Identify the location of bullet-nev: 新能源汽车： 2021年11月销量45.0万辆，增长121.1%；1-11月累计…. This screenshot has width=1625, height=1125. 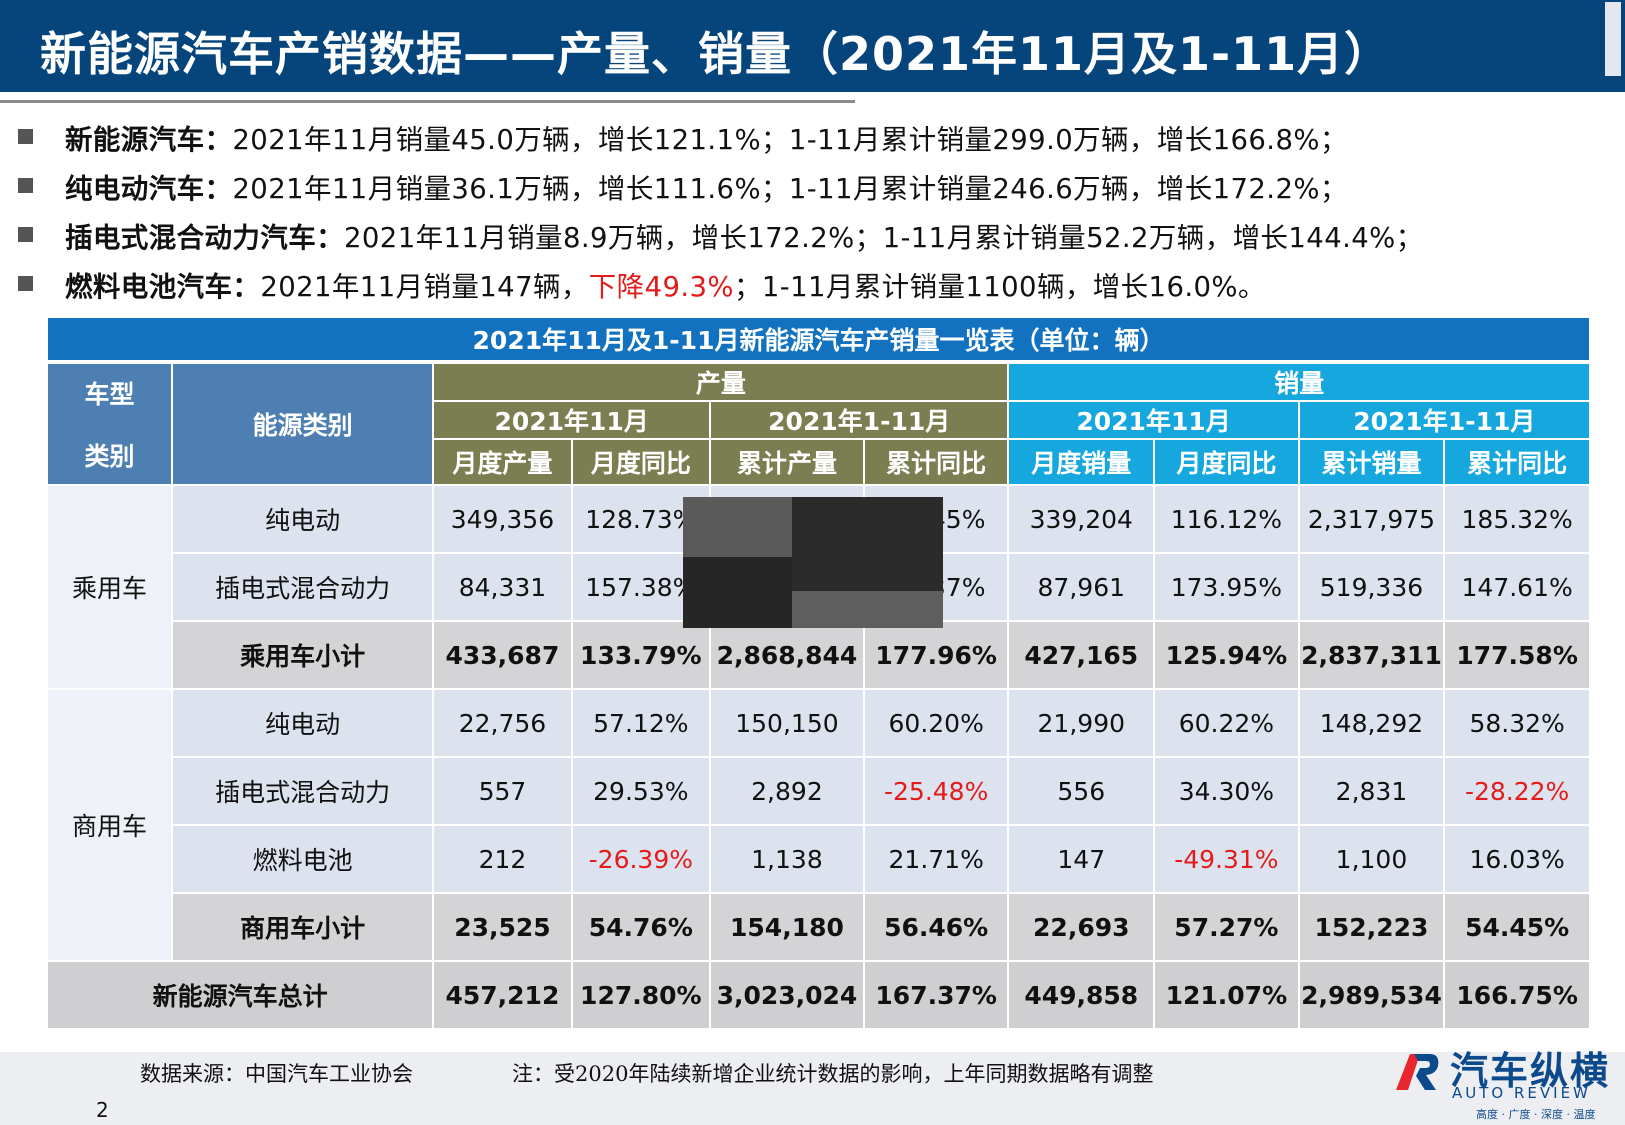
(814, 136).